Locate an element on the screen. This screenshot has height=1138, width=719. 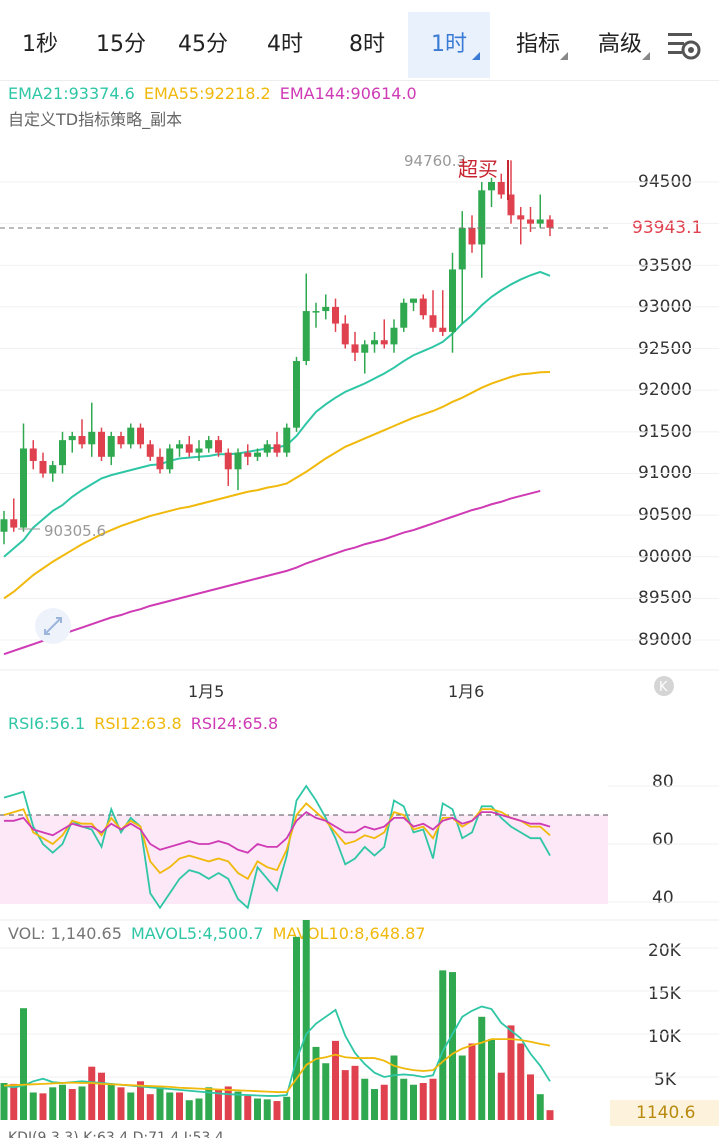
rsi12-legend: RSI12:63.8 is located at coordinates (138, 723).